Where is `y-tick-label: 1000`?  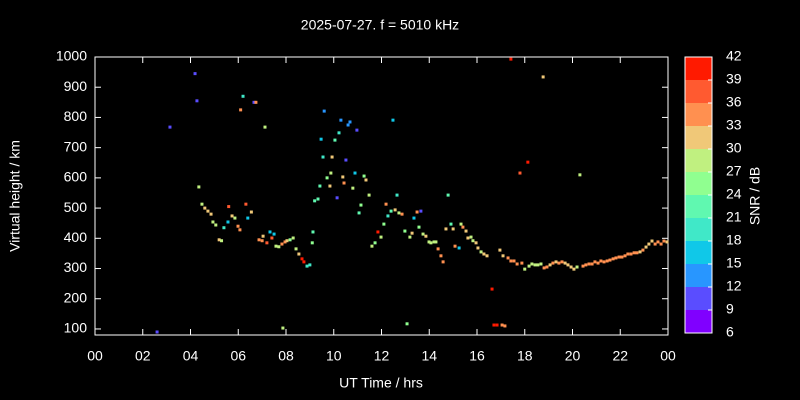 y-tick-label: 1000 is located at coordinates (71, 56).